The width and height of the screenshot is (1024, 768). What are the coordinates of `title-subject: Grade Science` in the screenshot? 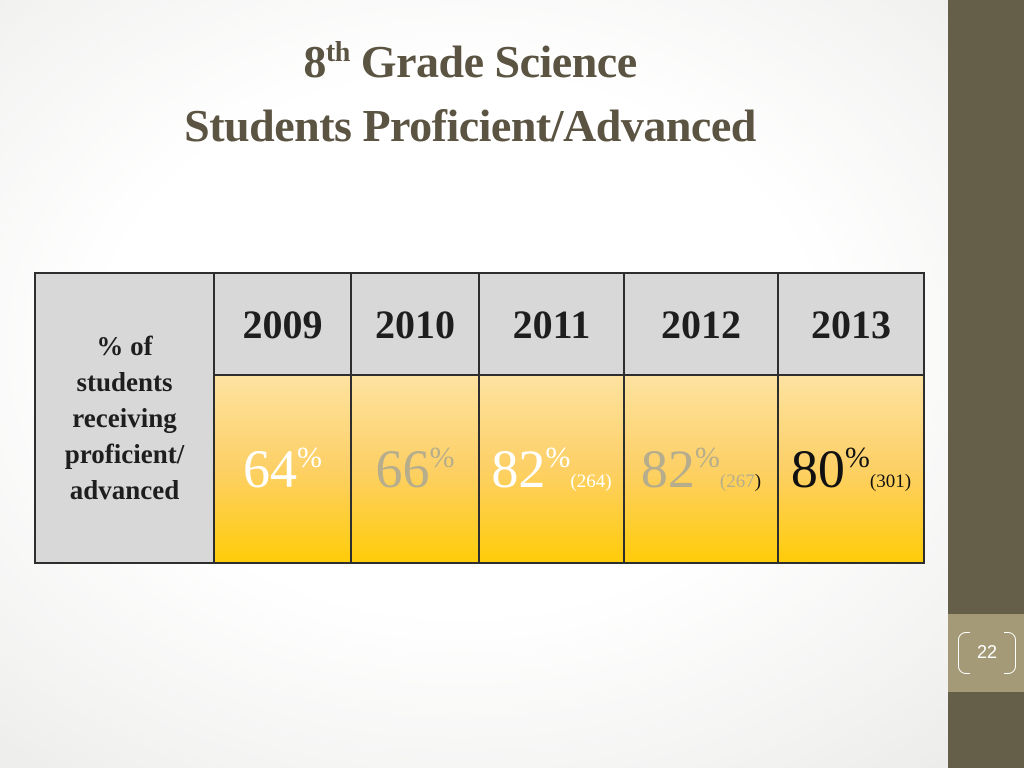 It's located at (493, 61).